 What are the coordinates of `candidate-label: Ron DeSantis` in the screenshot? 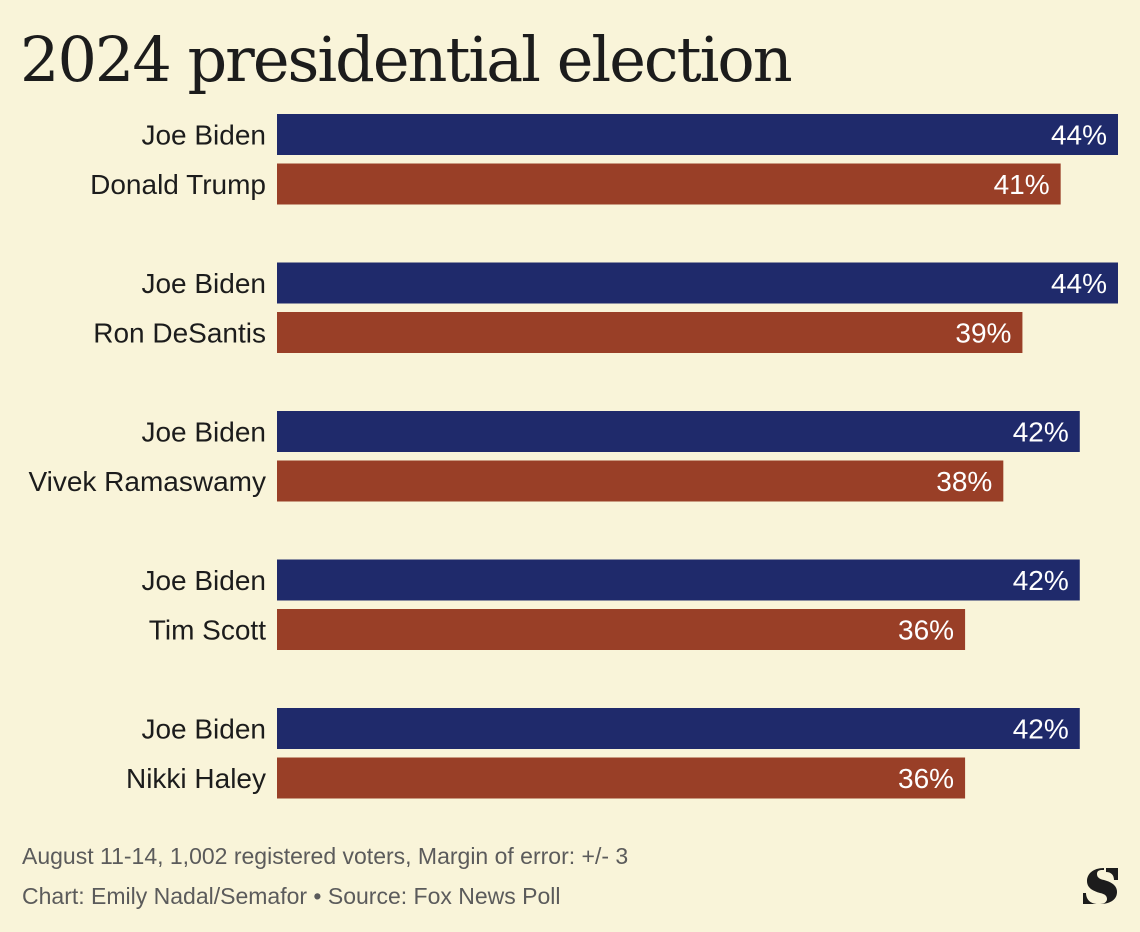 It's located at (179, 333).